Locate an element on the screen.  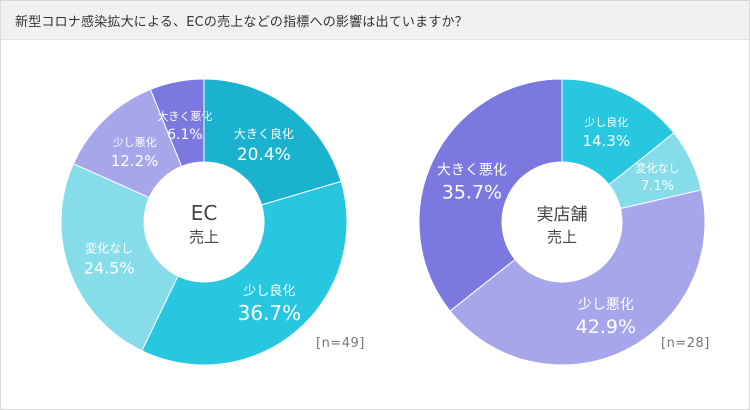
center-label-primary: 実店舗 is located at coordinates (562, 215).